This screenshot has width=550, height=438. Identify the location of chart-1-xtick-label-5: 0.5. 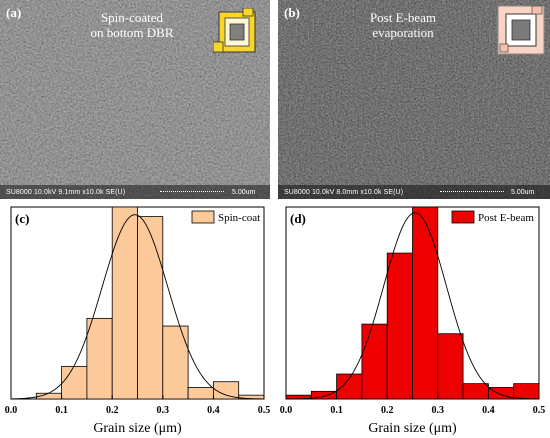
(539, 410).